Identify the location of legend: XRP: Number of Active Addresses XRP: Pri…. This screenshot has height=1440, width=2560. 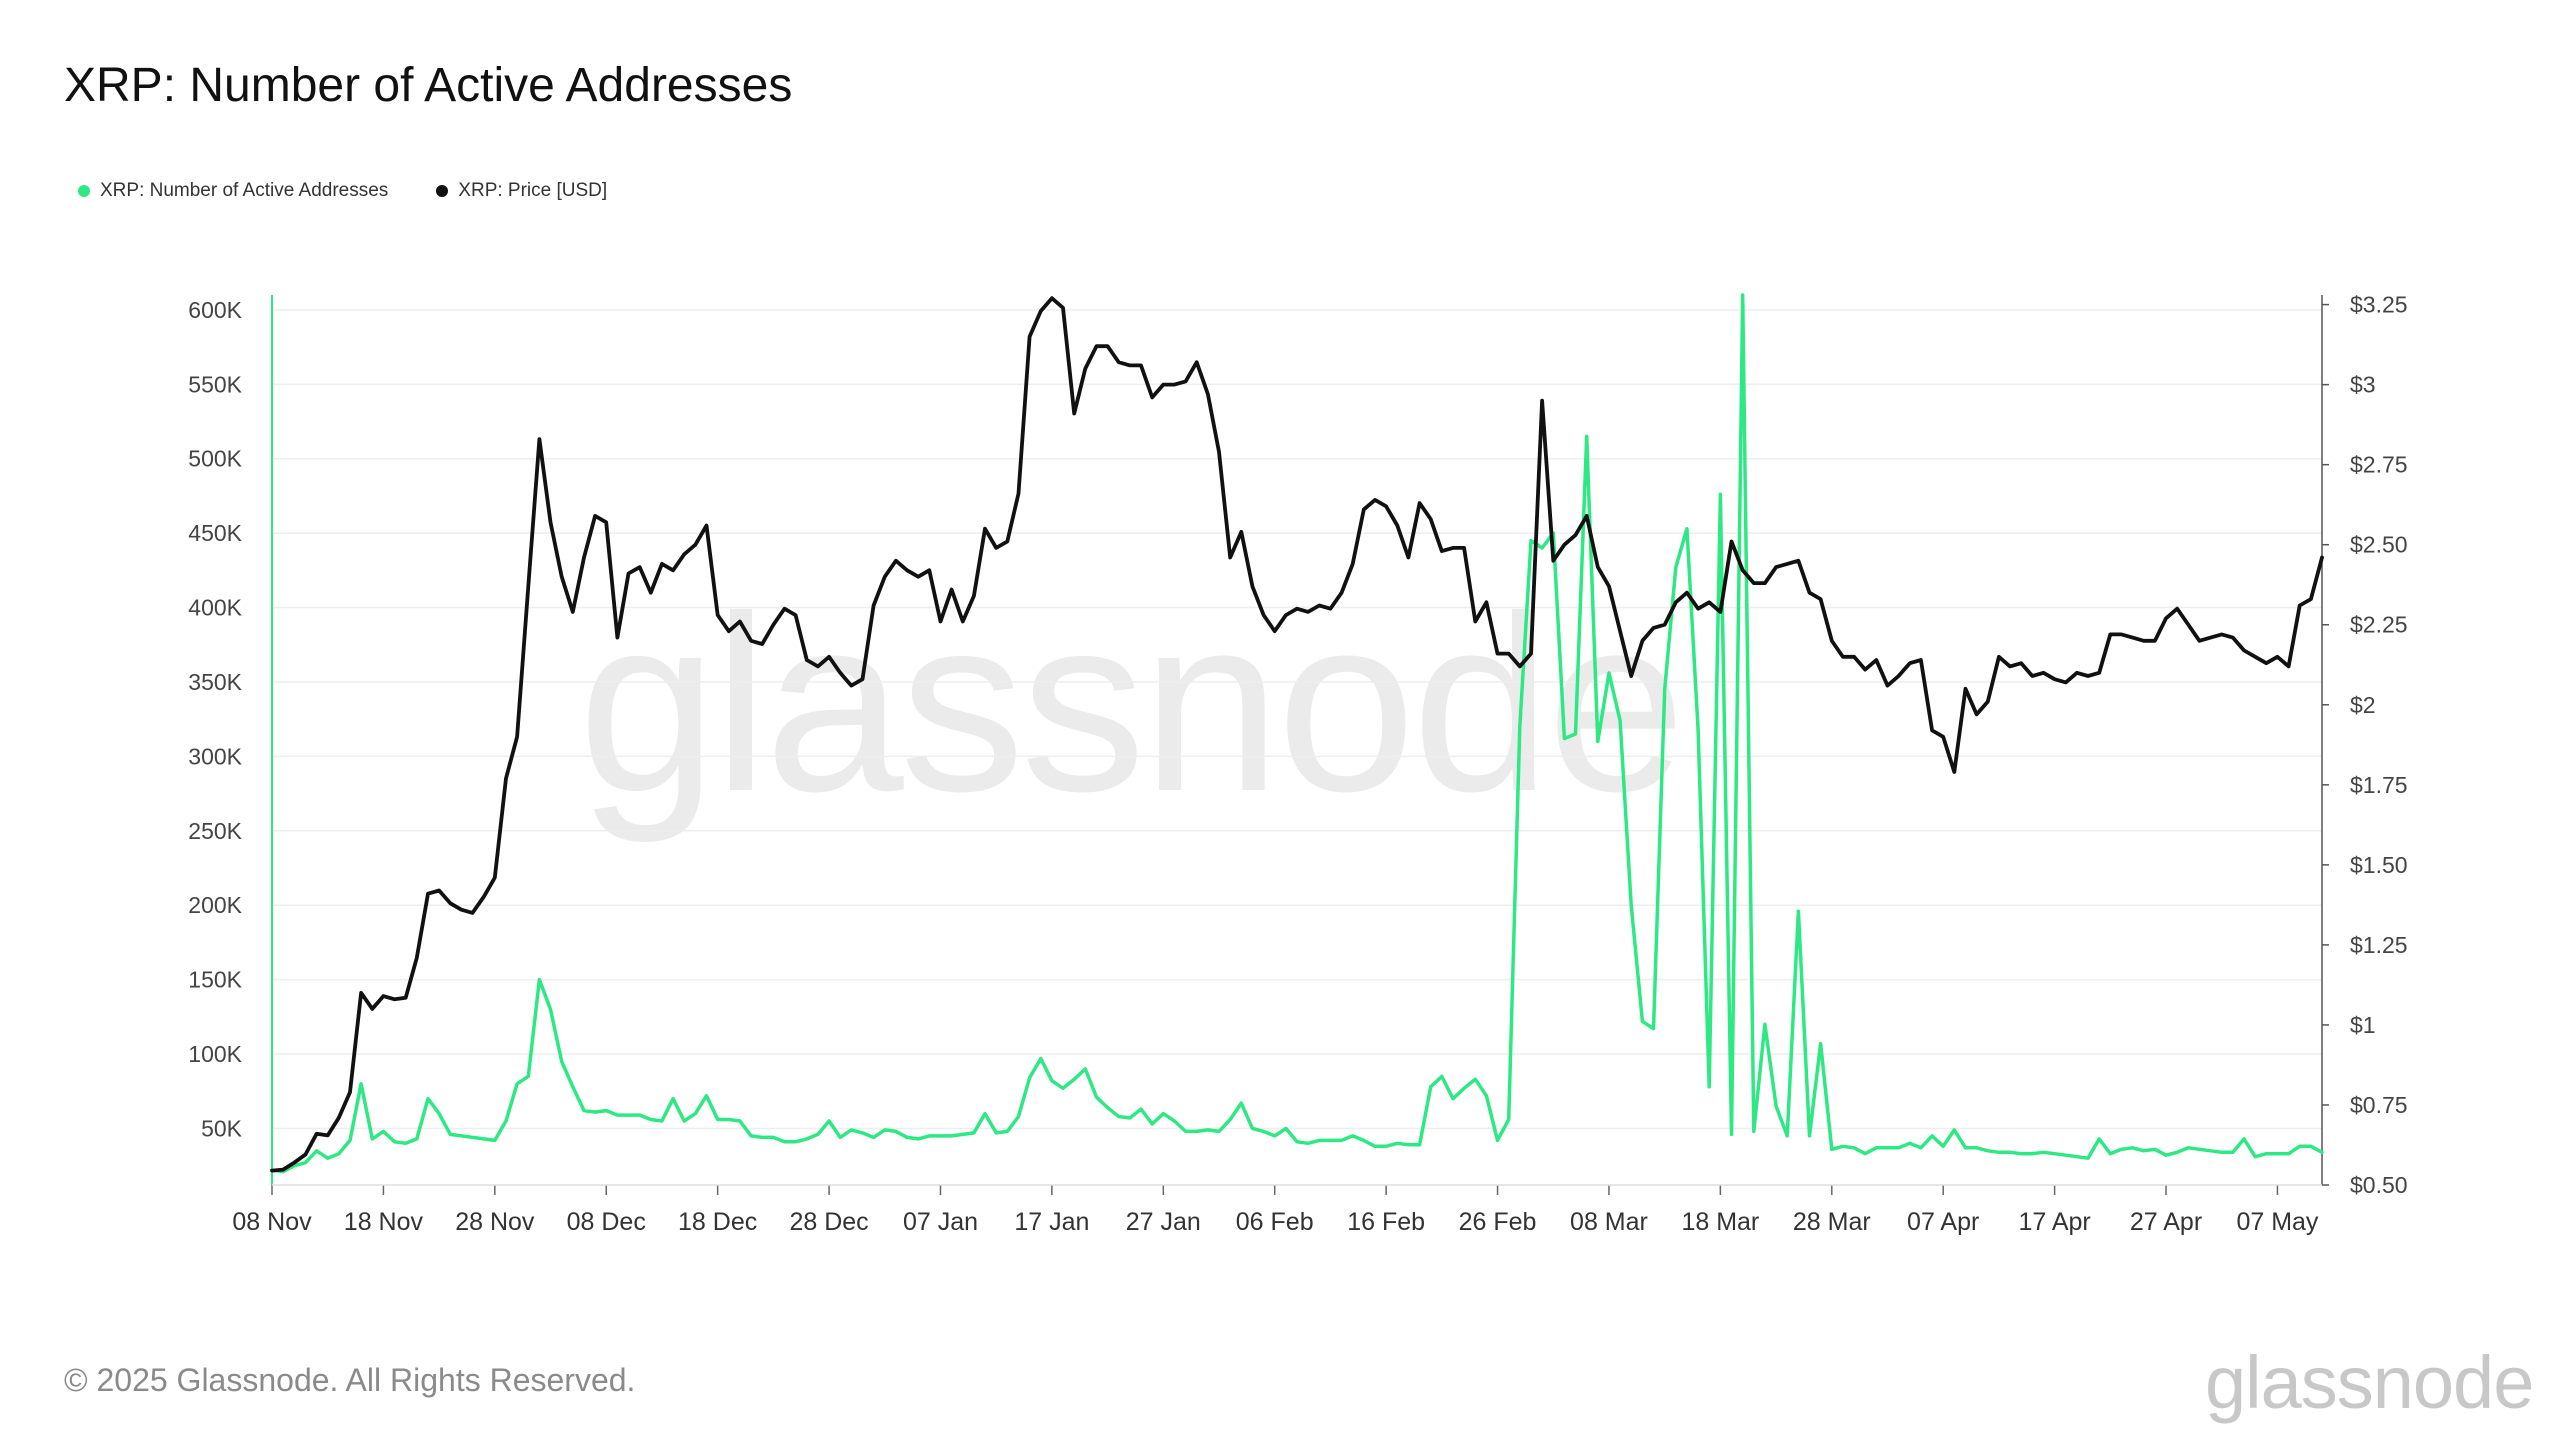
(342, 191).